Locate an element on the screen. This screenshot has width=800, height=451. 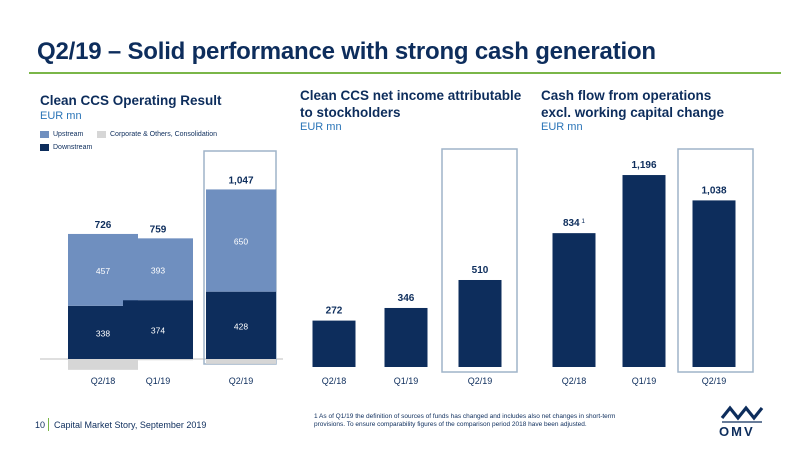
omv-logo-icon is located at coordinates (742, 414).